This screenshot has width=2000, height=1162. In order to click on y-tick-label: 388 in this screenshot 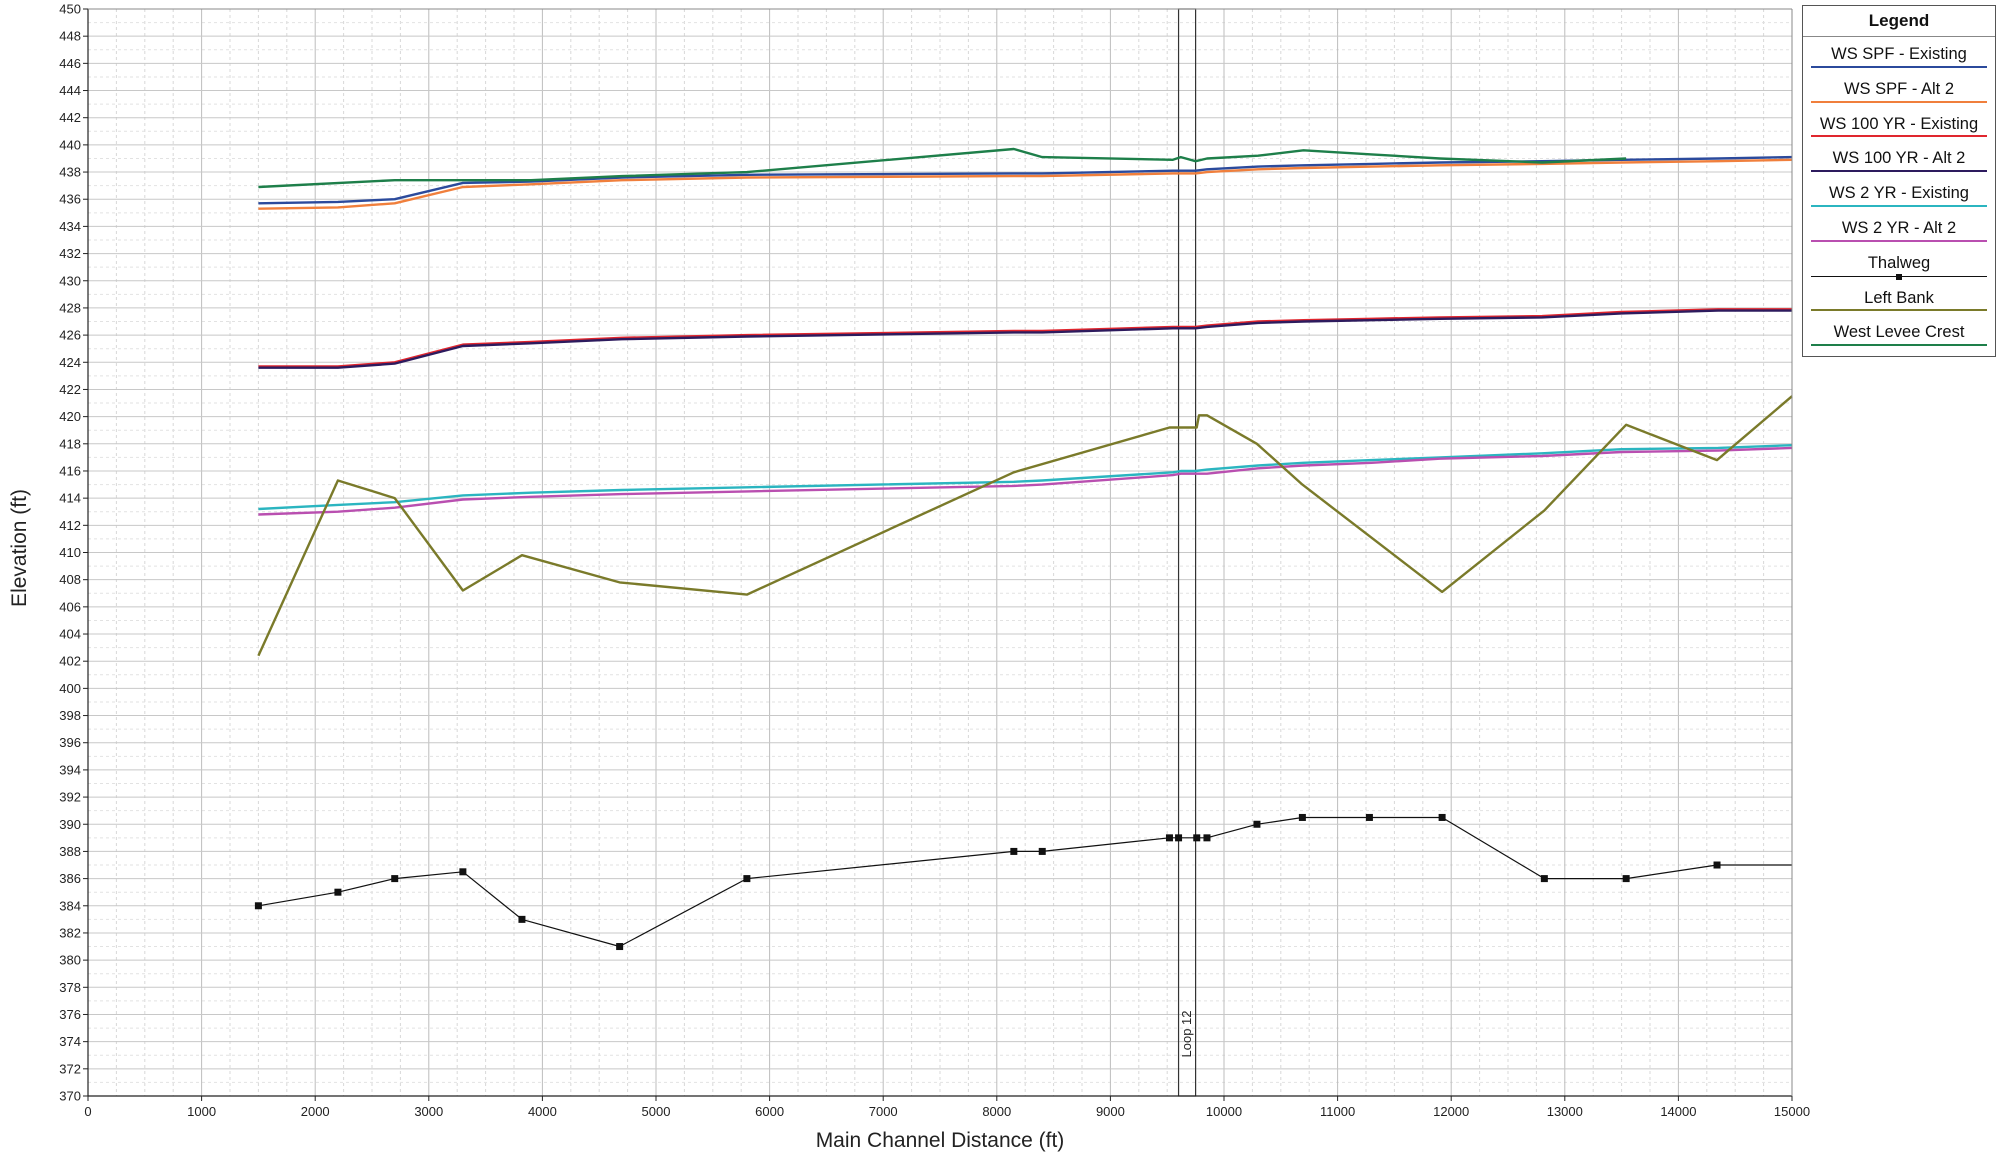, I will do `click(70, 851)`.